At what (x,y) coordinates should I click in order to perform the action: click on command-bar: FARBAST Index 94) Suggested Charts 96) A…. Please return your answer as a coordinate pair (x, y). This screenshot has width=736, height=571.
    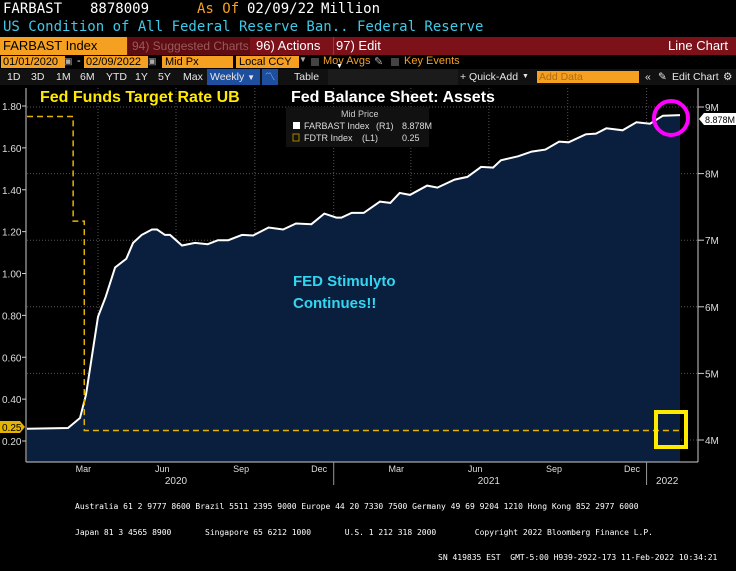
    Looking at the image, I should click on (368, 53).